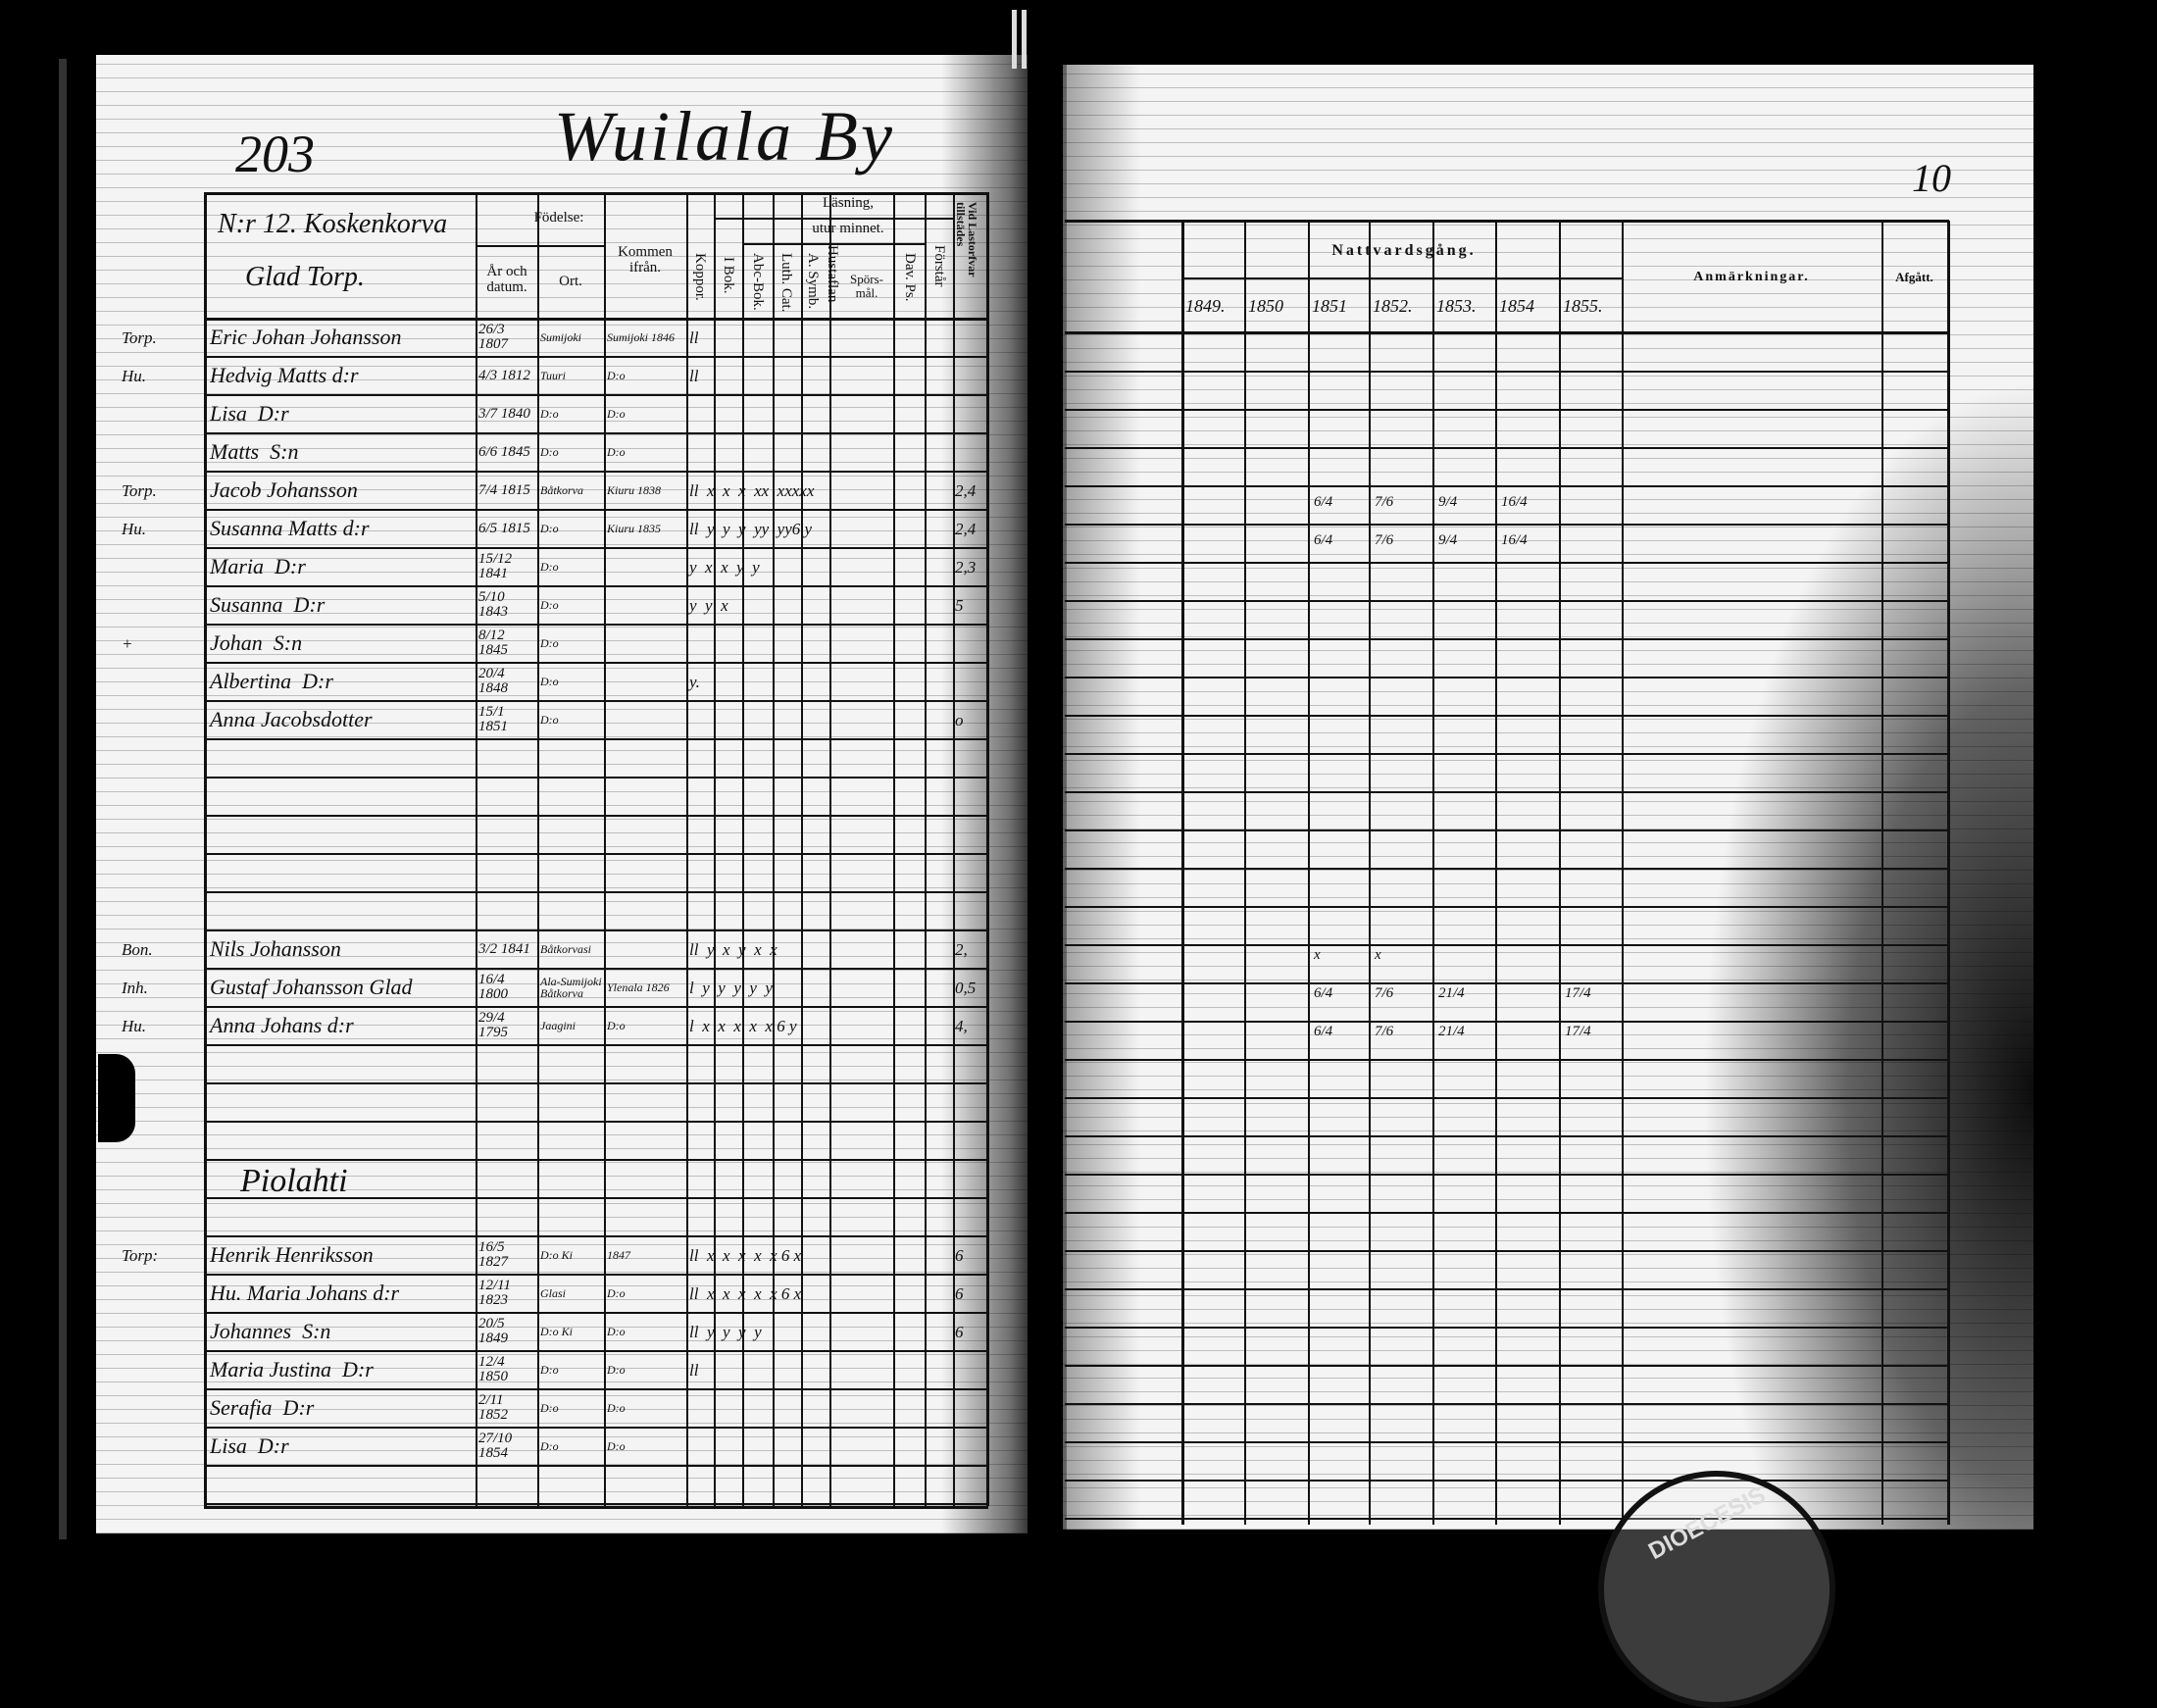 Image resolution: width=2157 pixels, height=1708 pixels. What do you see at coordinates (561, 490) in the screenshot?
I see `entry-birth-place: Båtkorva` at bounding box center [561, 490].